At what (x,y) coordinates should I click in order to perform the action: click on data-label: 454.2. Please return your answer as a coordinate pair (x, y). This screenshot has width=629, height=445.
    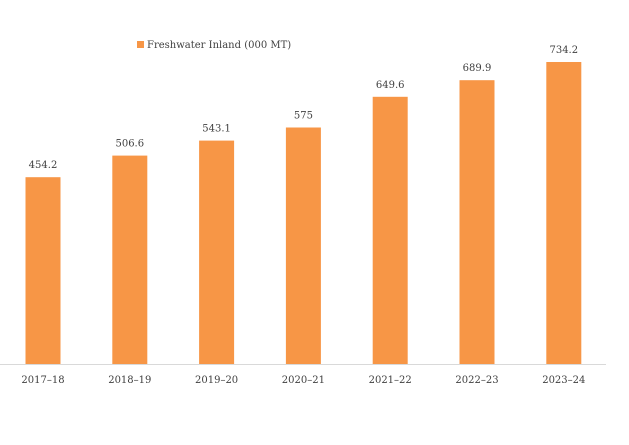
    Looking at the image, I should click on (43, 165).